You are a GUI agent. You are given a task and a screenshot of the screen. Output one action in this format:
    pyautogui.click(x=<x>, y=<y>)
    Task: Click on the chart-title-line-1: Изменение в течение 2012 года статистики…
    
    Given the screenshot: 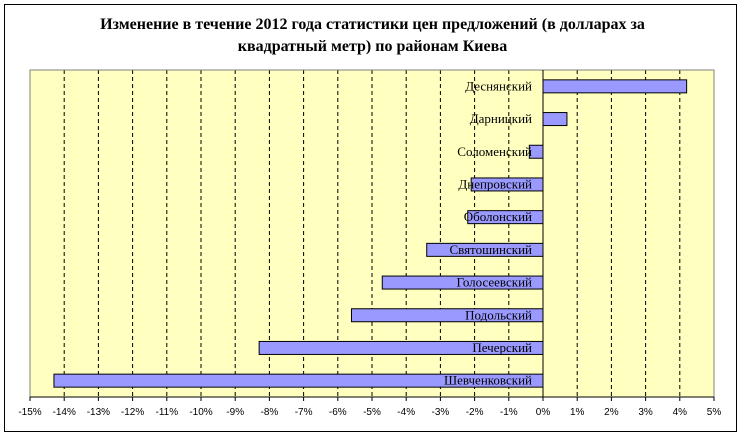 What is the action you would take?
    pyautogui.click(x=372, y=24)
    